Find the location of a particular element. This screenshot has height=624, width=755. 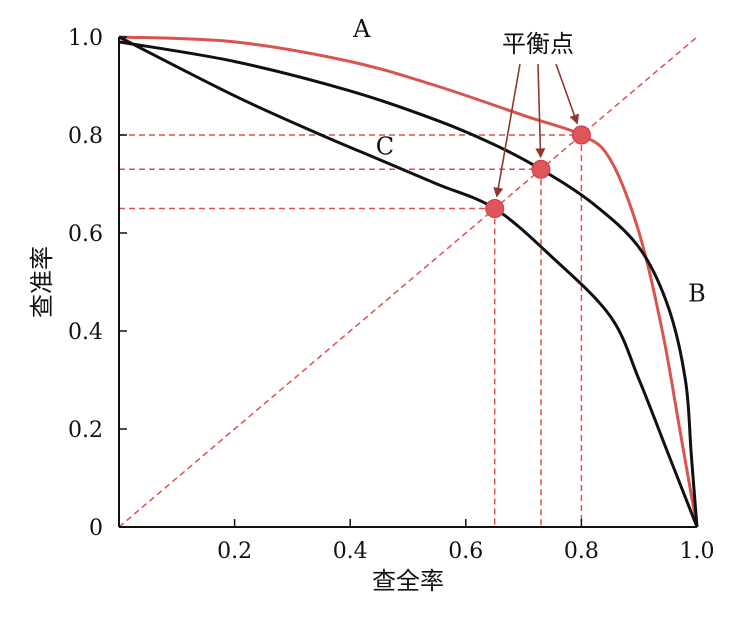

x-tick-label: 0.8 is located at coordinates (581, 551).